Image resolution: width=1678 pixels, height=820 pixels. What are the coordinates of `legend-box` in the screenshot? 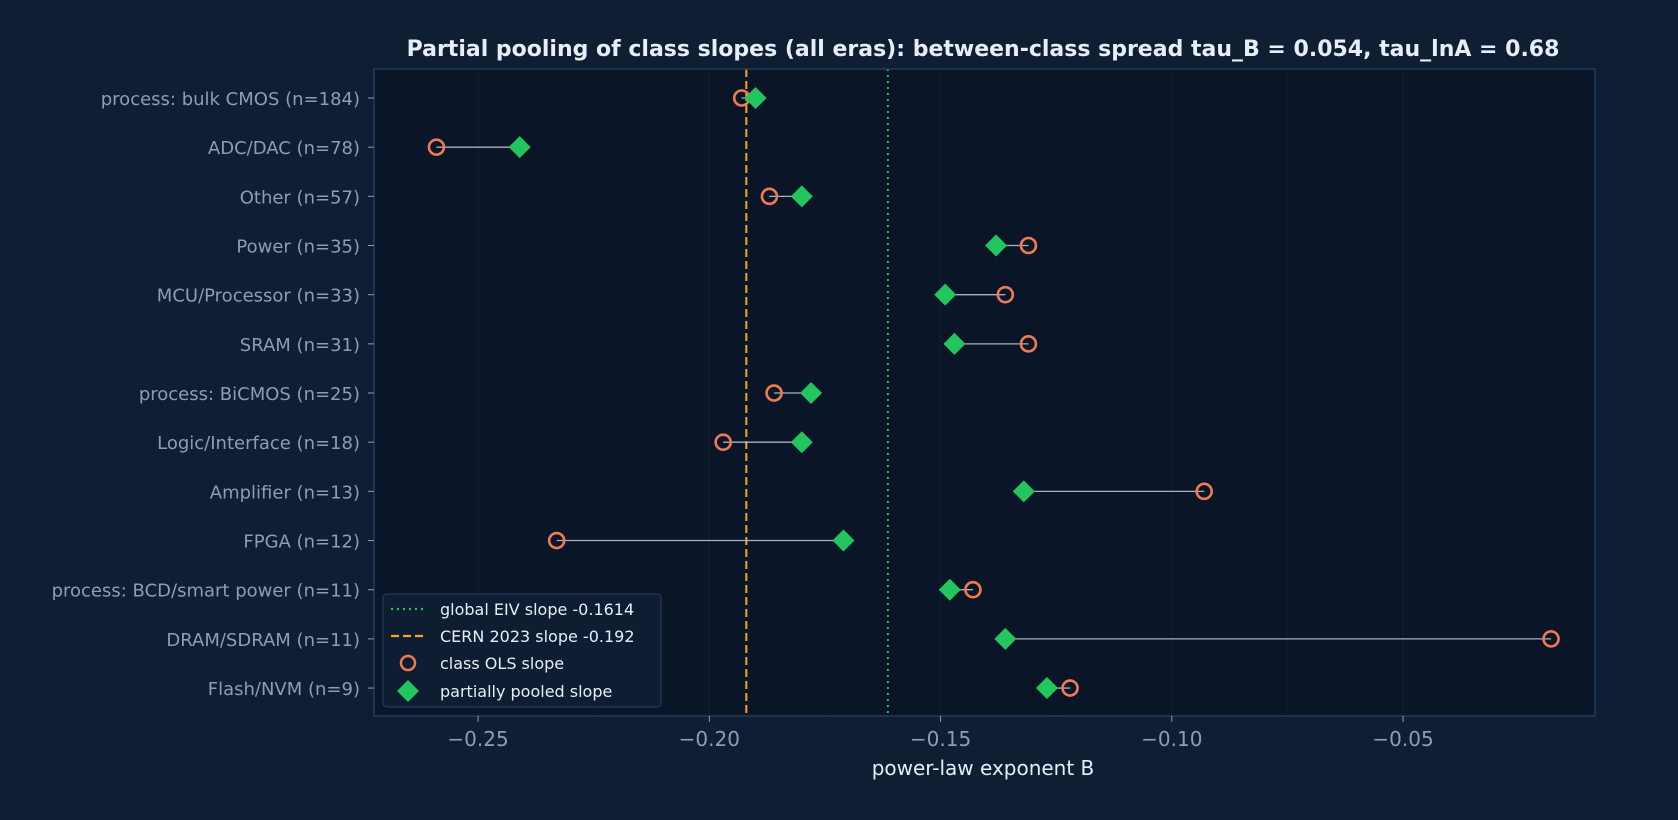 It's located at (522, 650).